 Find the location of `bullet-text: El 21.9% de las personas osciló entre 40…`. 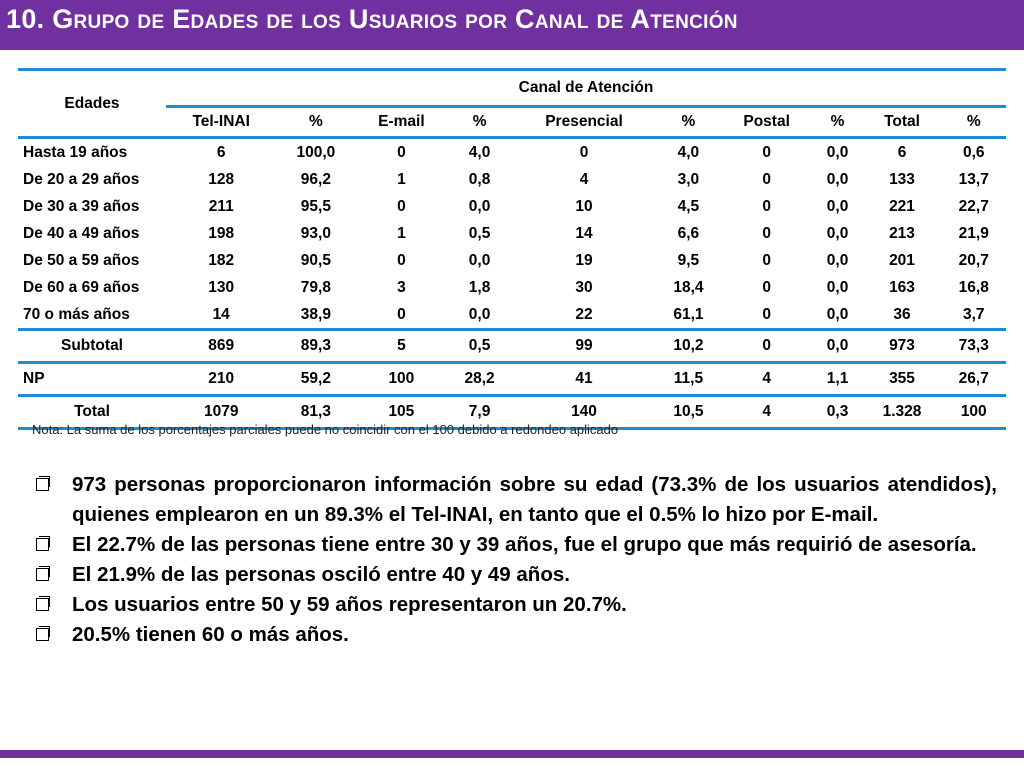

bullet-text: El 21.9% de las personas osciló entre 40… is located at coordinates (321, 574).